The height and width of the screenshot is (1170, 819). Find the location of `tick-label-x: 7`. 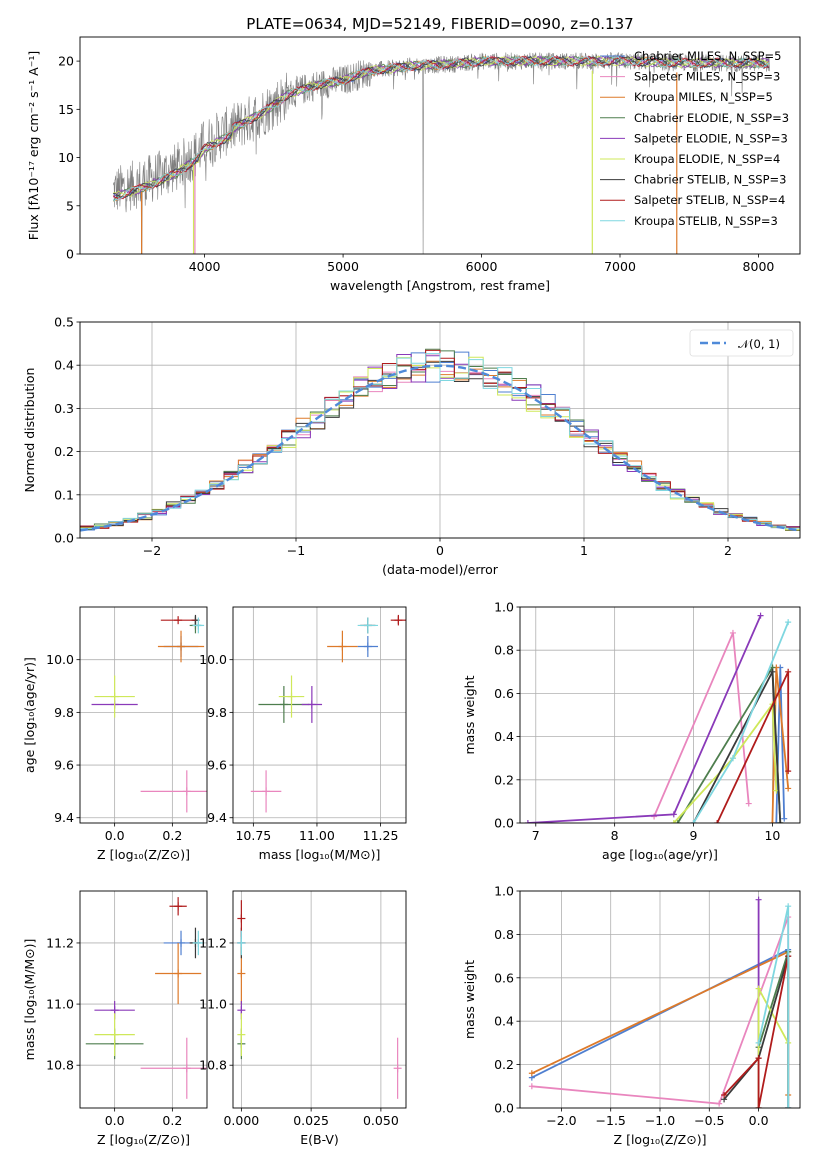

tick-label-x: 7 is located at coordinates (536, 835).